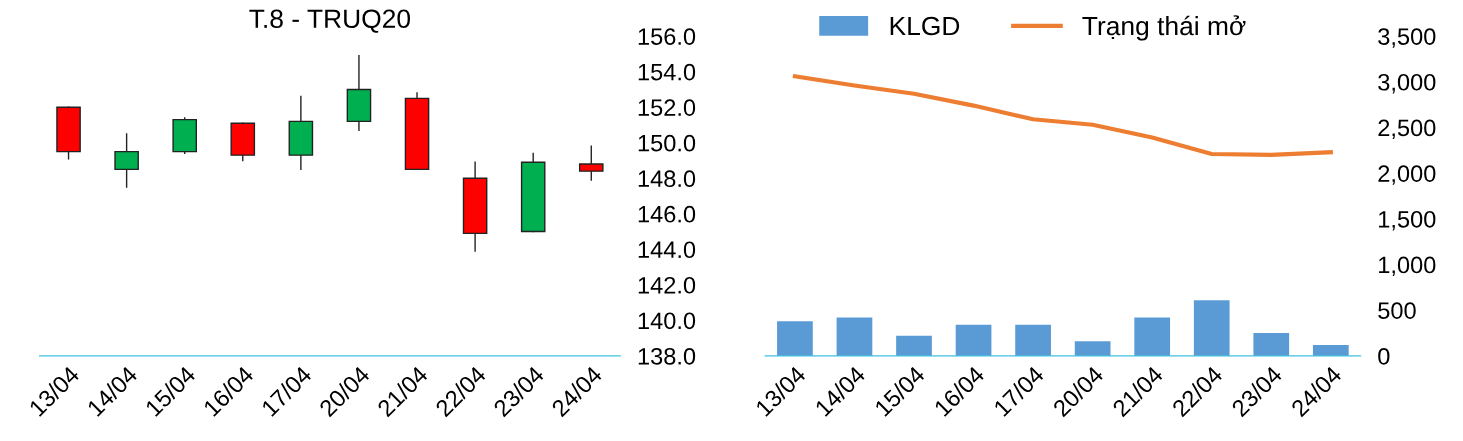 The width and height of the screenshot is (1463, 441). What do you see at coordinates (667, 143) in the screenshot?
I see `y-tick-label: 150.0` at bounding box center [667, 143].